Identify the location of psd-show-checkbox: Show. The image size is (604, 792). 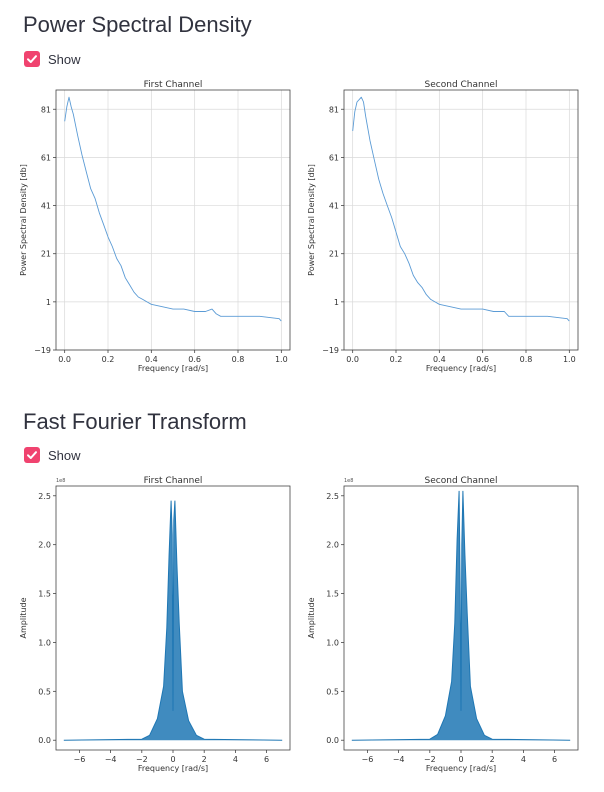
(52, 59).